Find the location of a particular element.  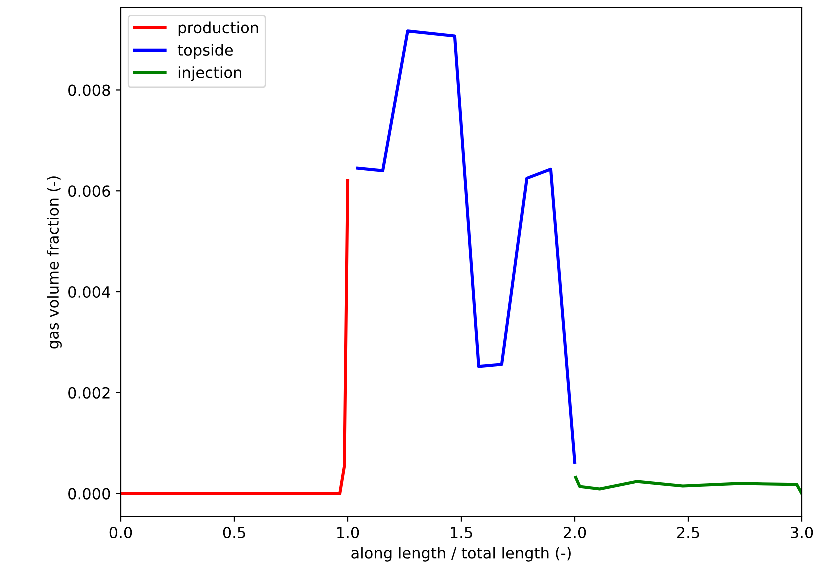

y-tick-label: 0.006 is located at coordinates (89, 192).